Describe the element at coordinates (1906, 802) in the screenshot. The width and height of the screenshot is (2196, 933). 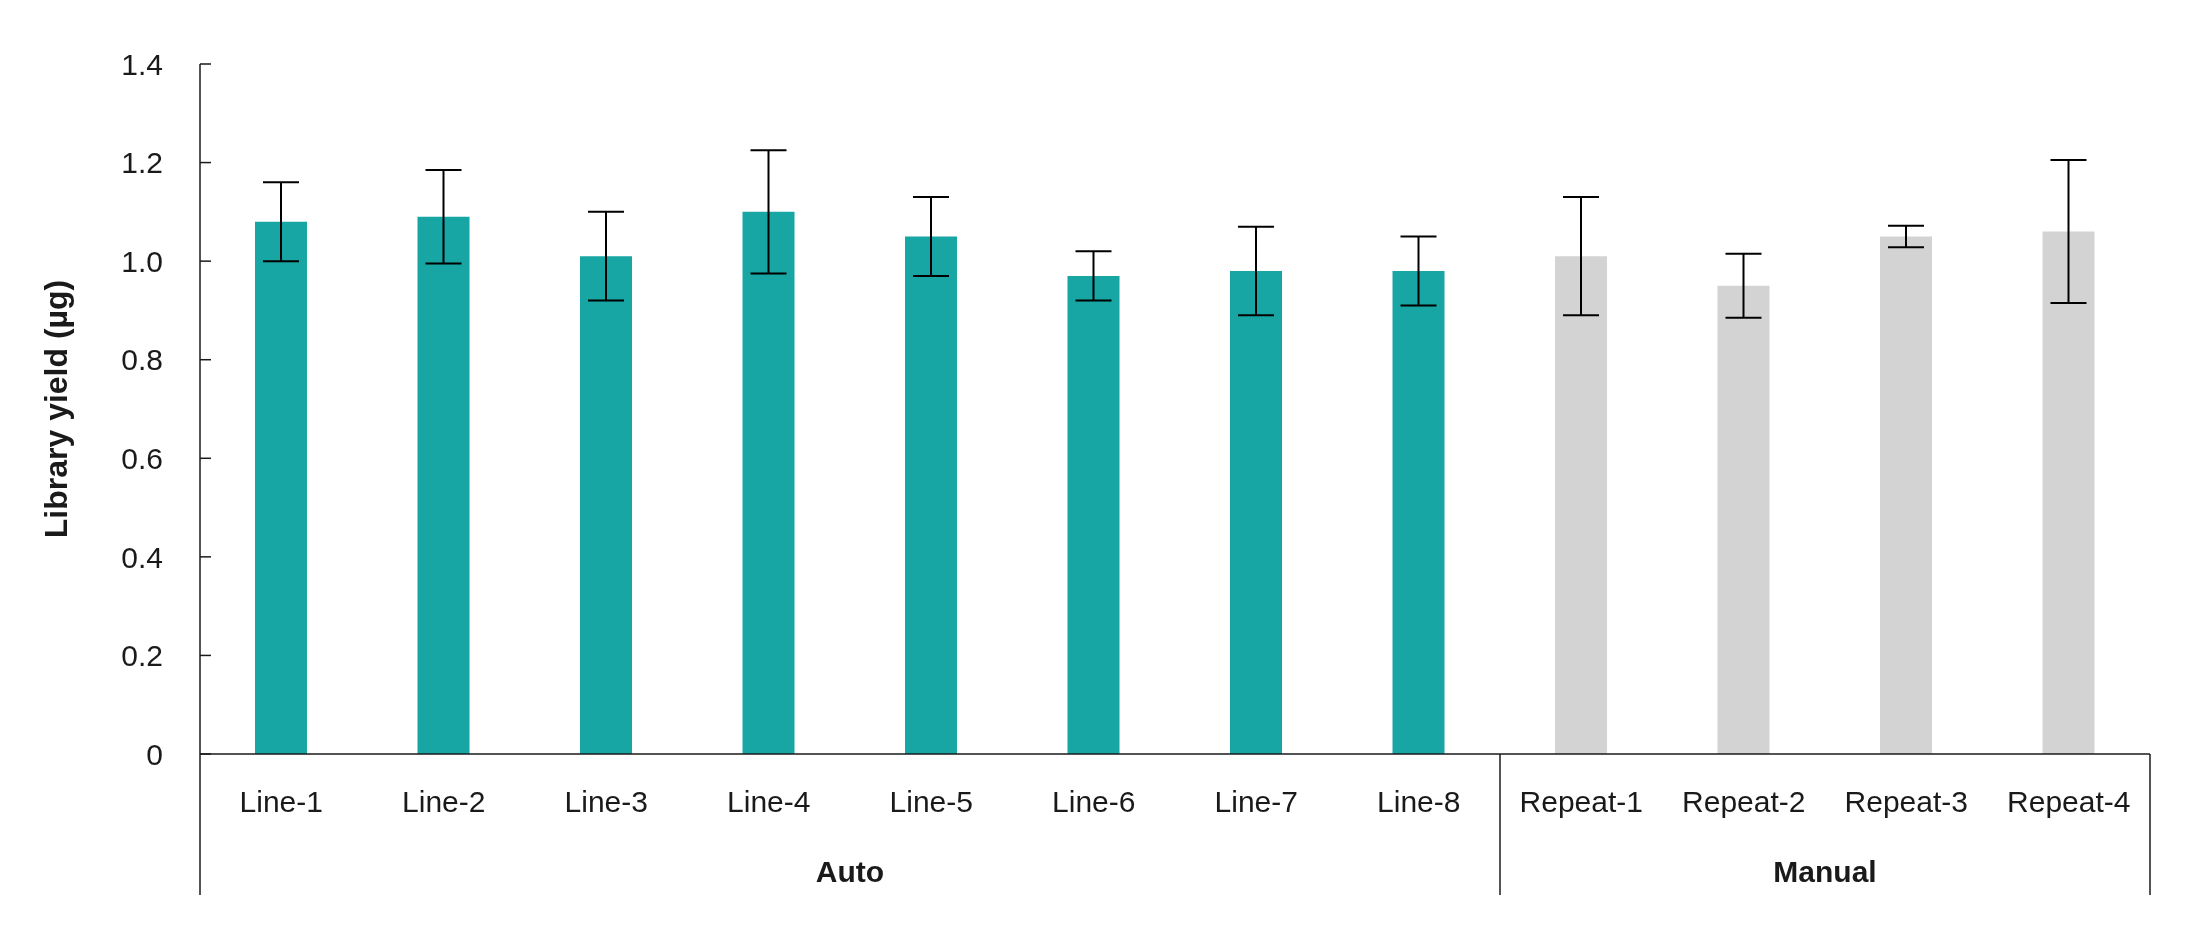
I see `x-tick-label: Repeat-3` at that location.